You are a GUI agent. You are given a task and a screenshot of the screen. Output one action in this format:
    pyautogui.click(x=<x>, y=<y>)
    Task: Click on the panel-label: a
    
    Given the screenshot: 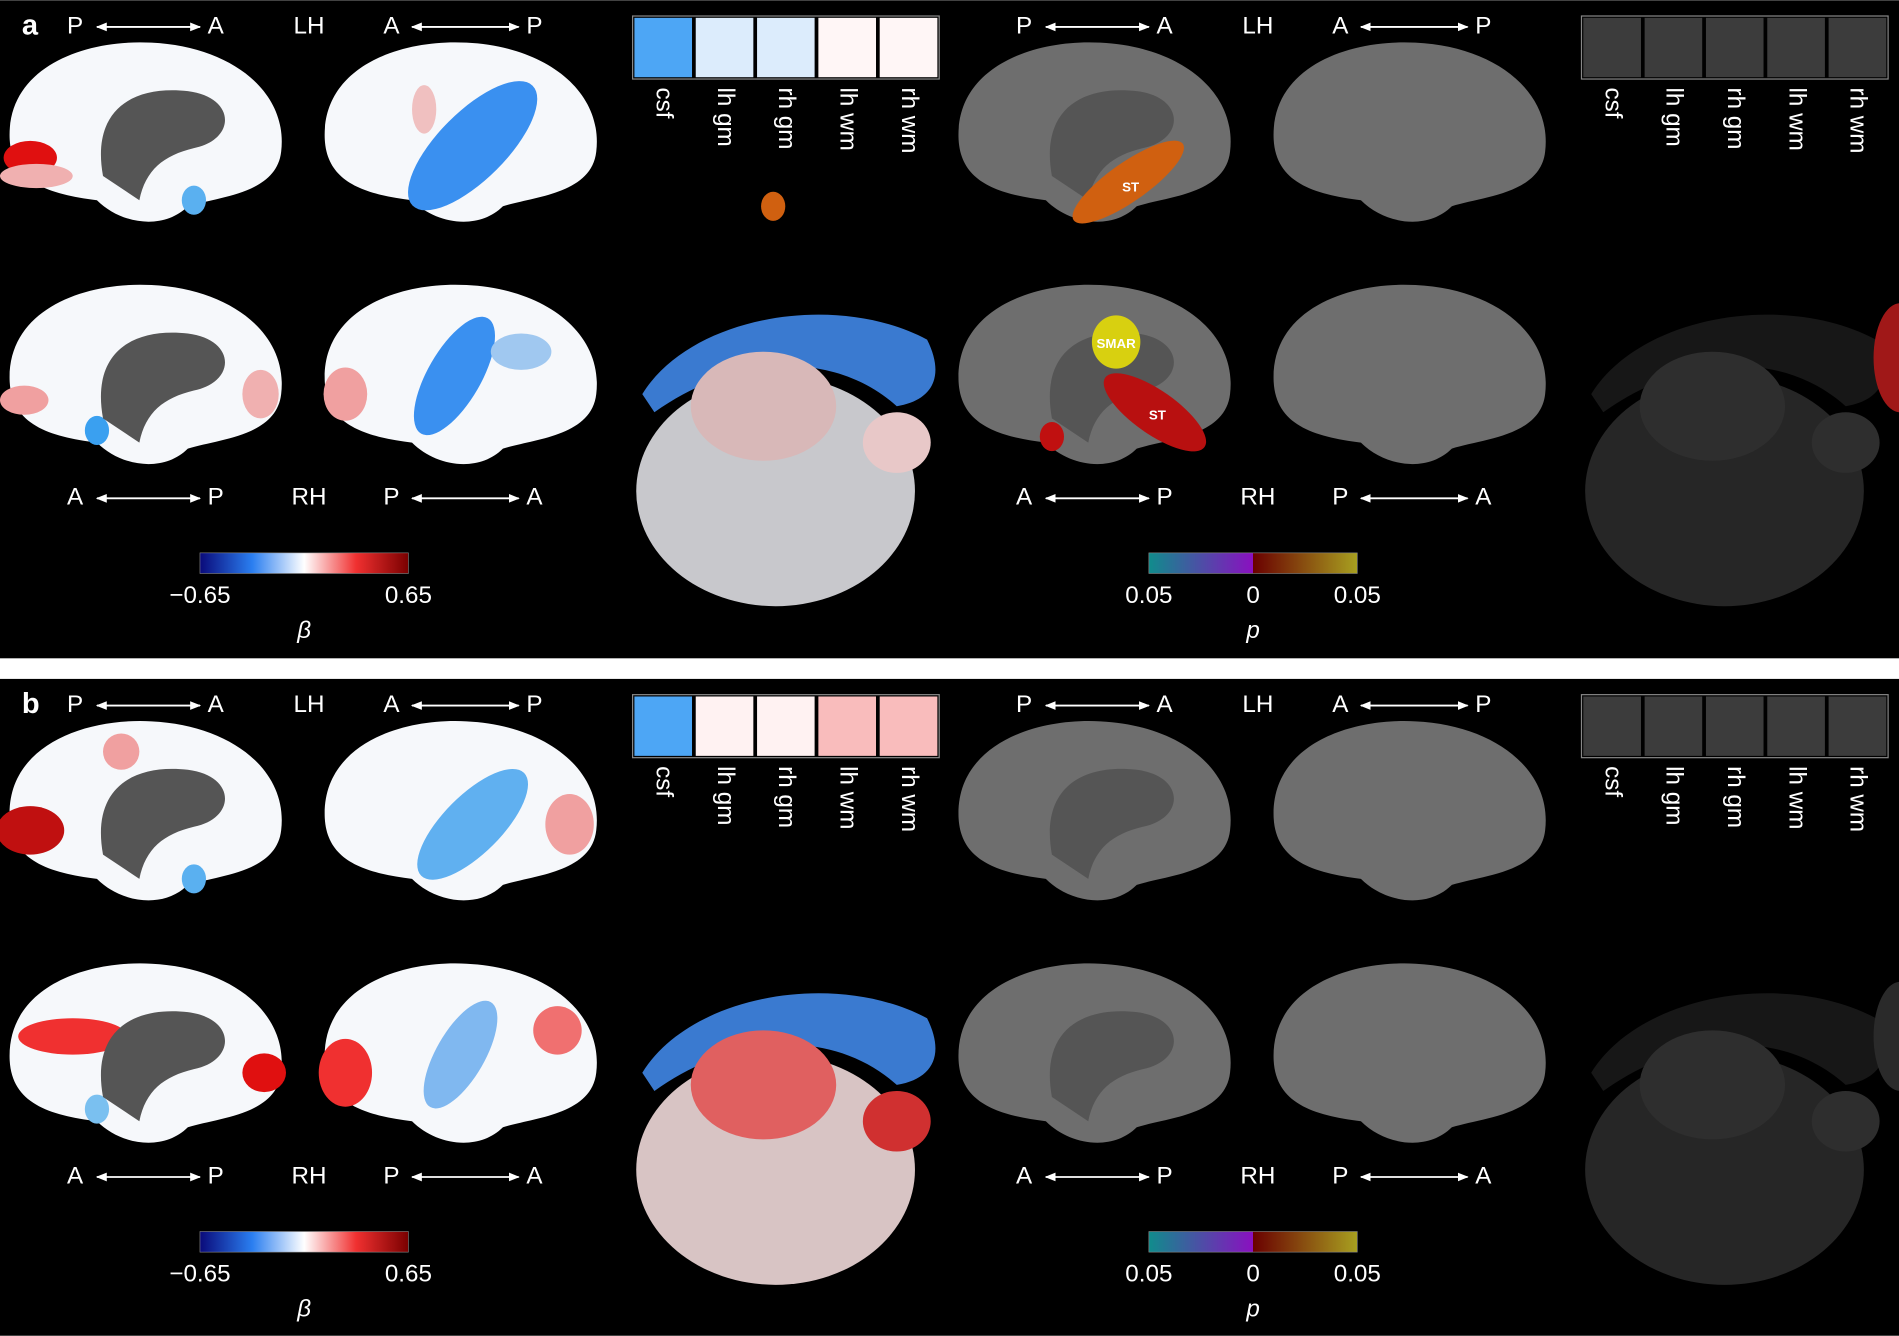 What is the action you would take?
    pyautogui.click(x=30, y=26)
    